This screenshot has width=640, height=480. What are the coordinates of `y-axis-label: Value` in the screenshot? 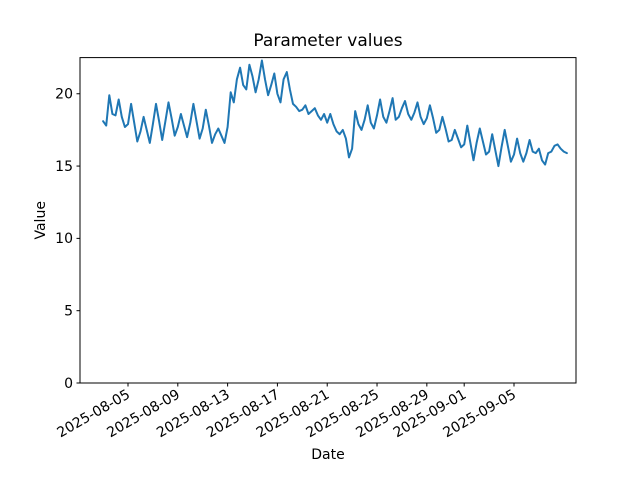 It's located at (41, 220).